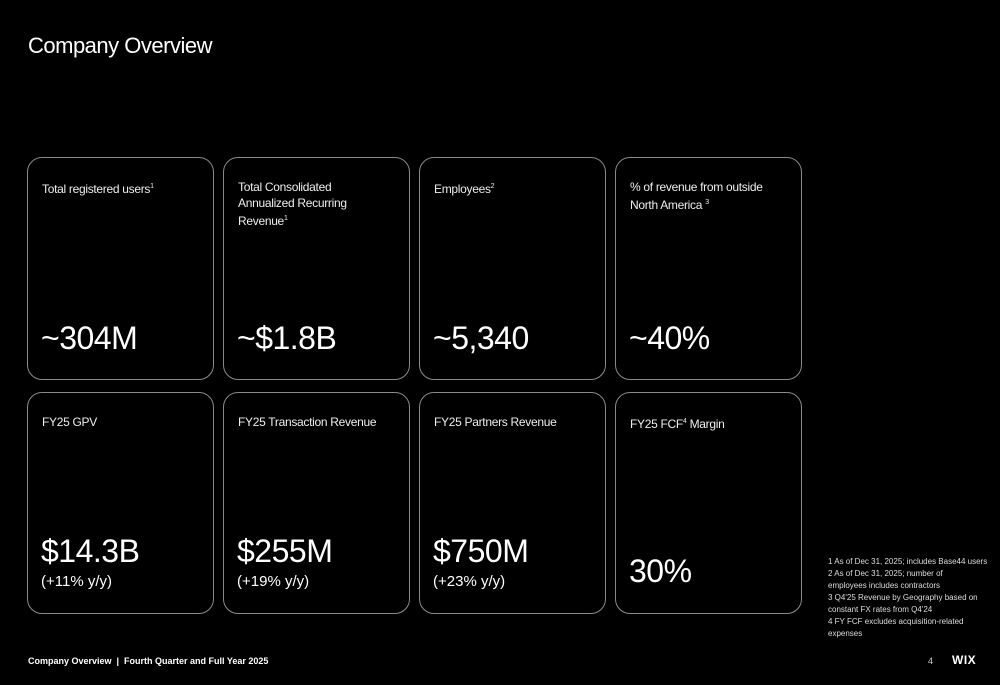  What do you see at coordinates (462, 189) in the screenshot?
I see `card-label: Employees` at bounding box center [462, 189].